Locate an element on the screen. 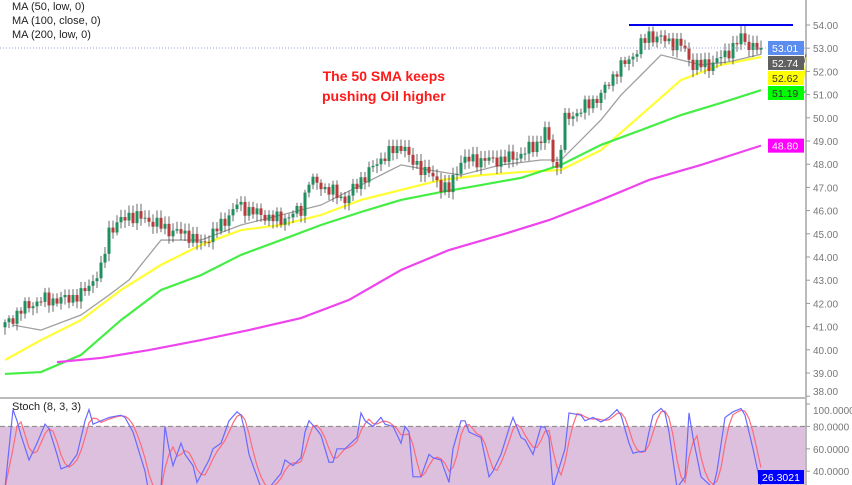 This screenshot has width=852, height=485. price-tick-label: 40.00 is located at coordinates (825, 351).